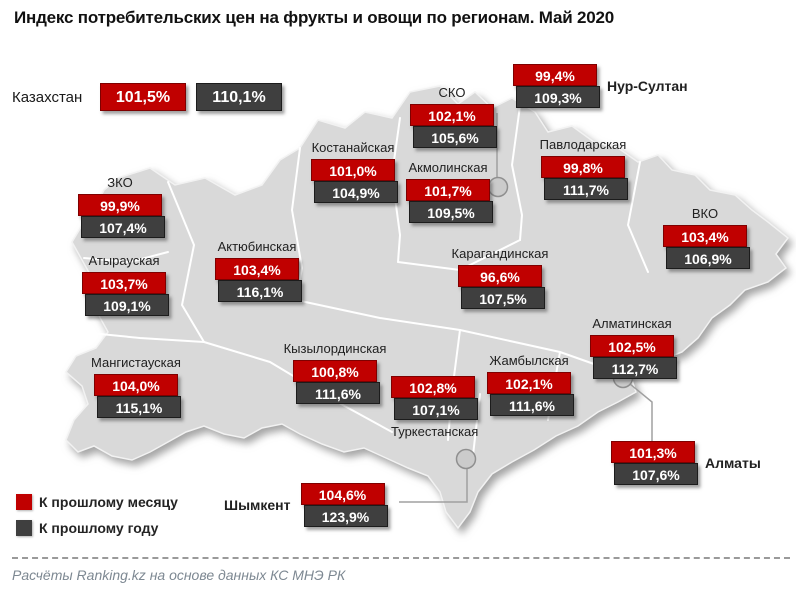 The width and height of the screenshot is (800, 598). I want to click on year-value: 109,5%, so click(451, 212).